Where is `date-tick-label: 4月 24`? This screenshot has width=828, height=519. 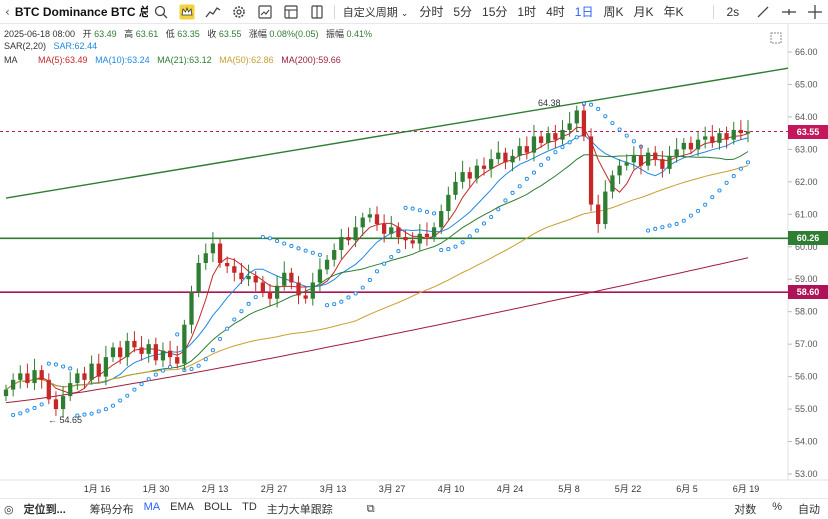 date-tick-label: 4月 24 is located at coordinates (510, 489).